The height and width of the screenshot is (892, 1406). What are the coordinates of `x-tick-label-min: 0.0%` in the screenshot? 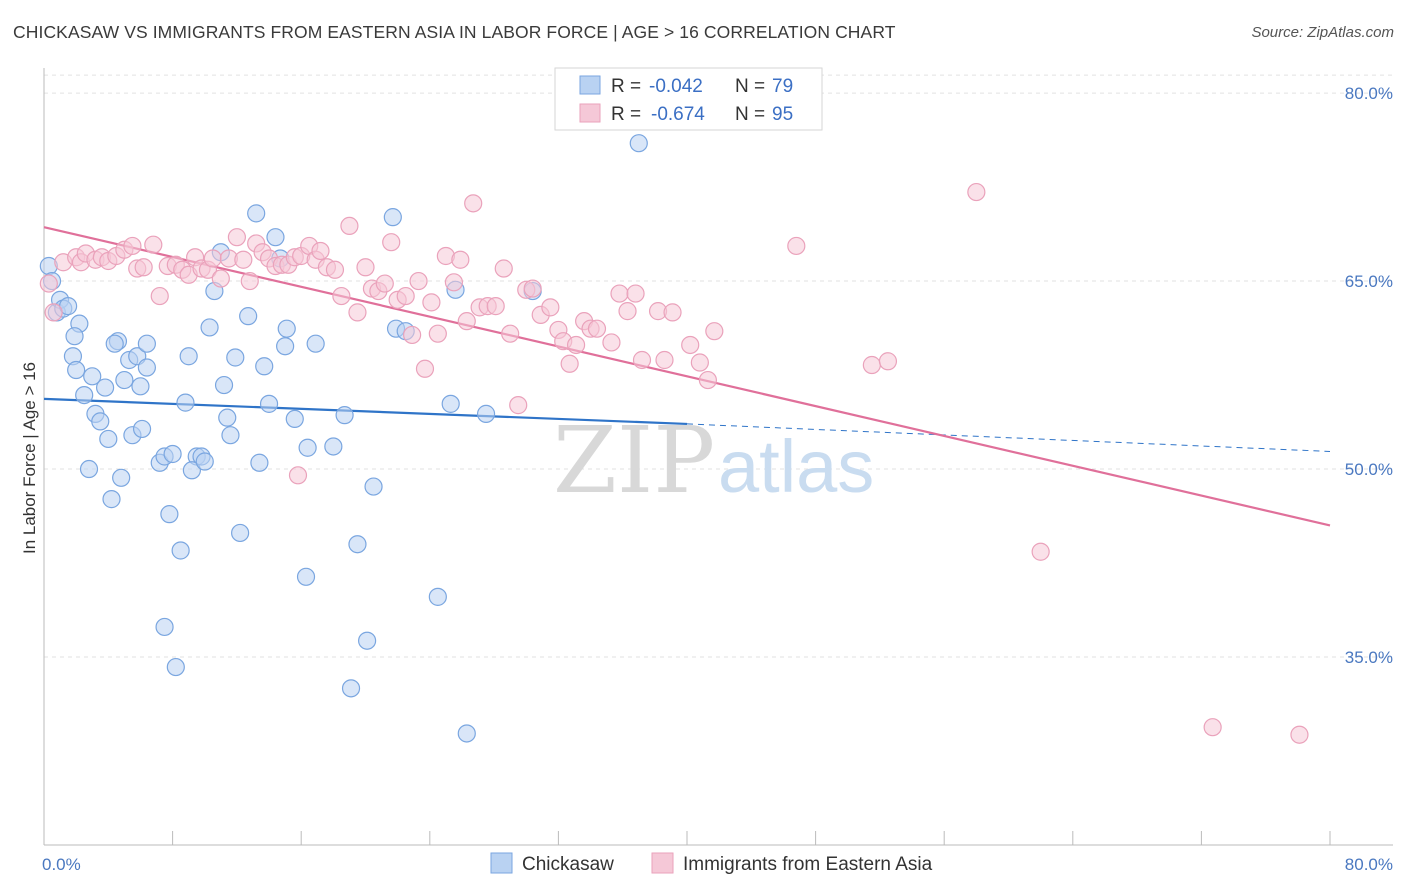 It's located at (61, 864).